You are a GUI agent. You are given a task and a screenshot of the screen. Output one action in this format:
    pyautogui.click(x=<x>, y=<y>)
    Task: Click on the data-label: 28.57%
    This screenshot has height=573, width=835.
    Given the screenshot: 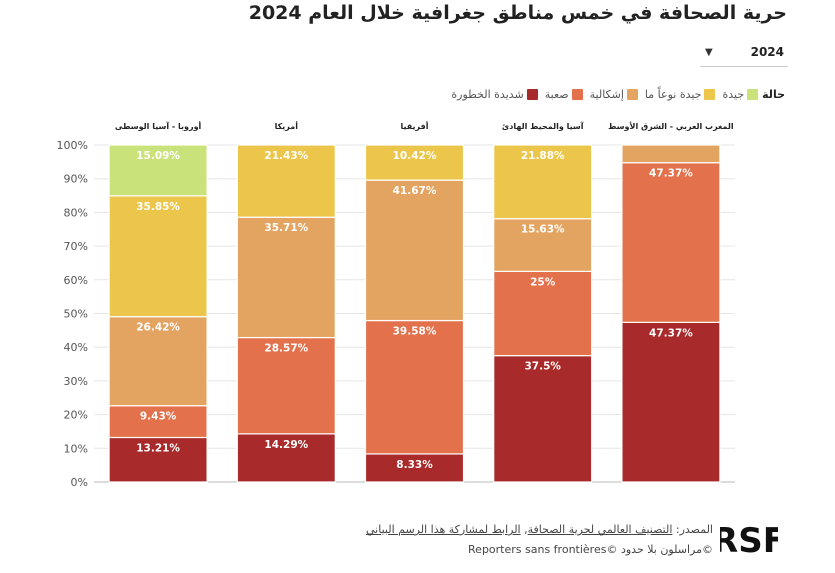 What is the action you would take?
    pyautogui.click(x=286, y=349)
    